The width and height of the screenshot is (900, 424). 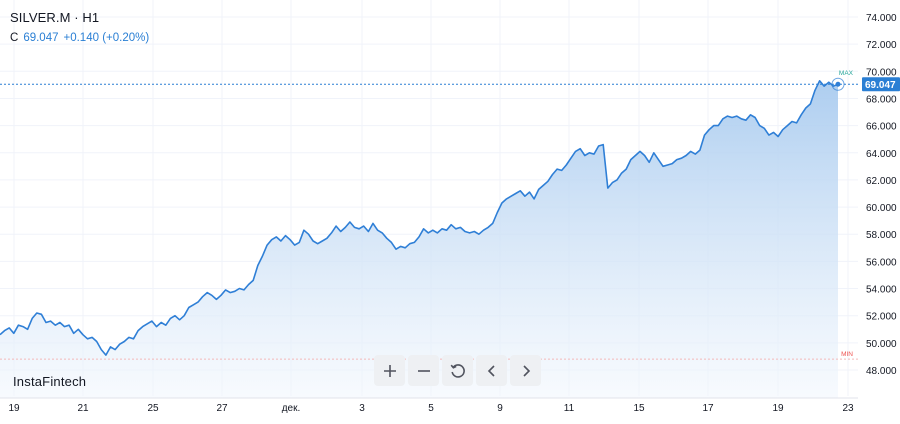 I want to click on chevron-left-icon, so click(x=491, y=370).